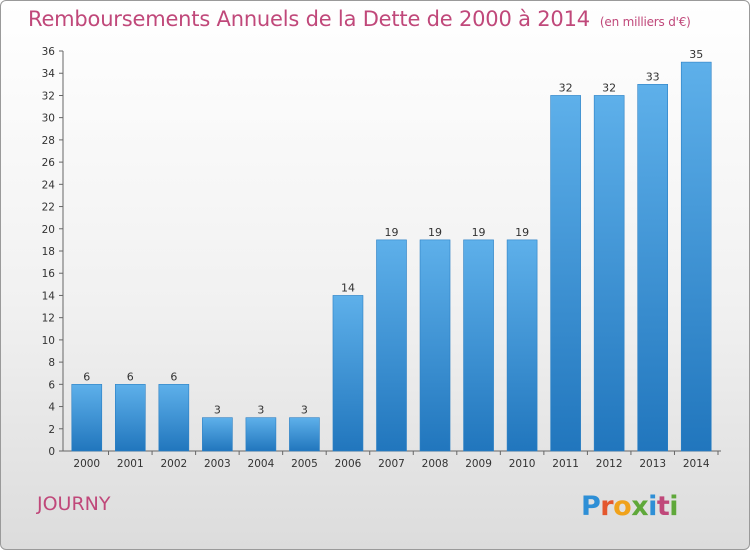 The height and width of the screenshot is (550, 750). Describe the element at coordinates (74, 504) in the screenshot. I see `town-name: JOURNY` at that location.